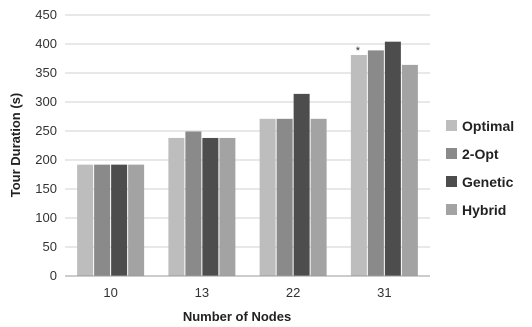 This screenshot has height=327, width=532. What do you see at coordinates (480, 154) in the screenshot?
I see `legend-label-2-opt: 2-Opt` at bounding box center [480, 154].